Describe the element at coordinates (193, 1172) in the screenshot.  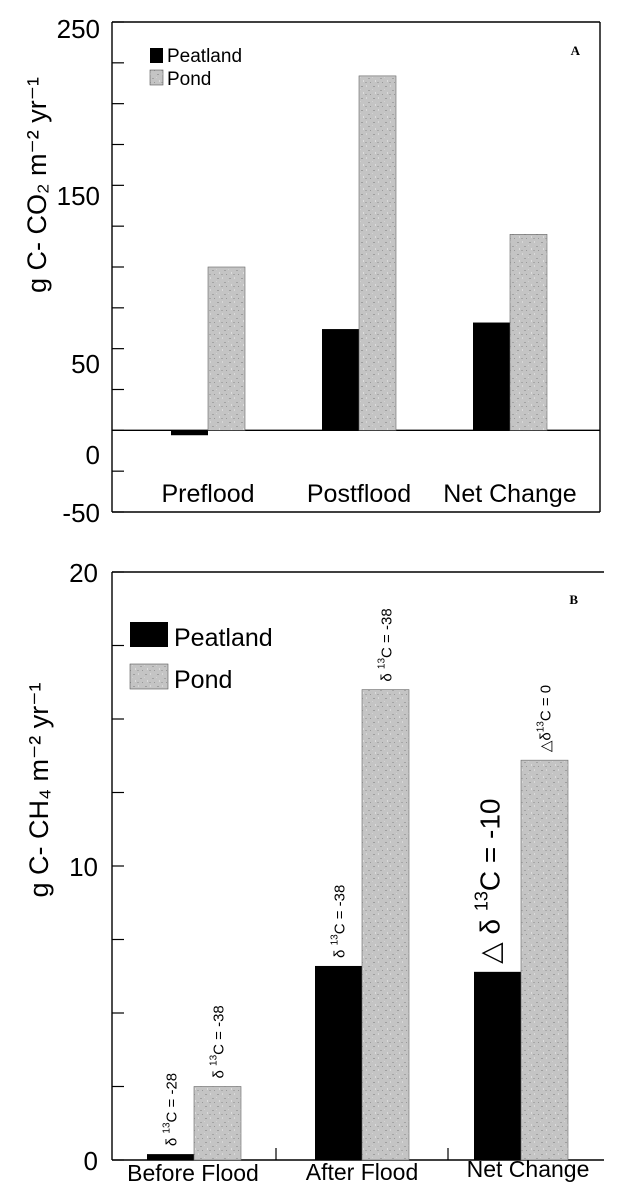
I see `x-tick-label: Before Flood` at that location.